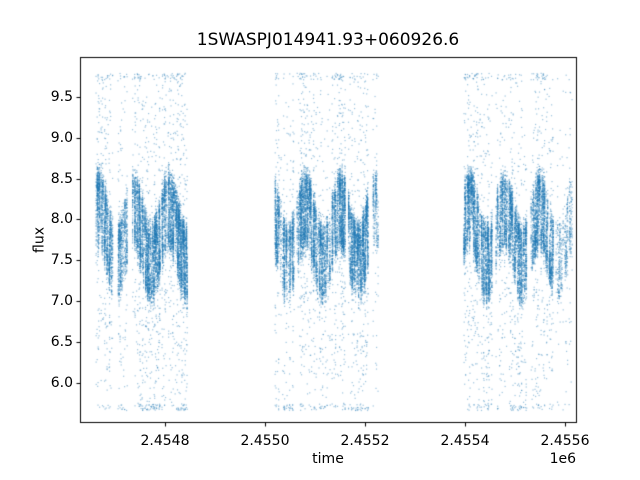  What do you see at coordinates (365, 441) in the screenshot?
I see `x-tick-label: 2.4552` at bounding box center [365, 441].